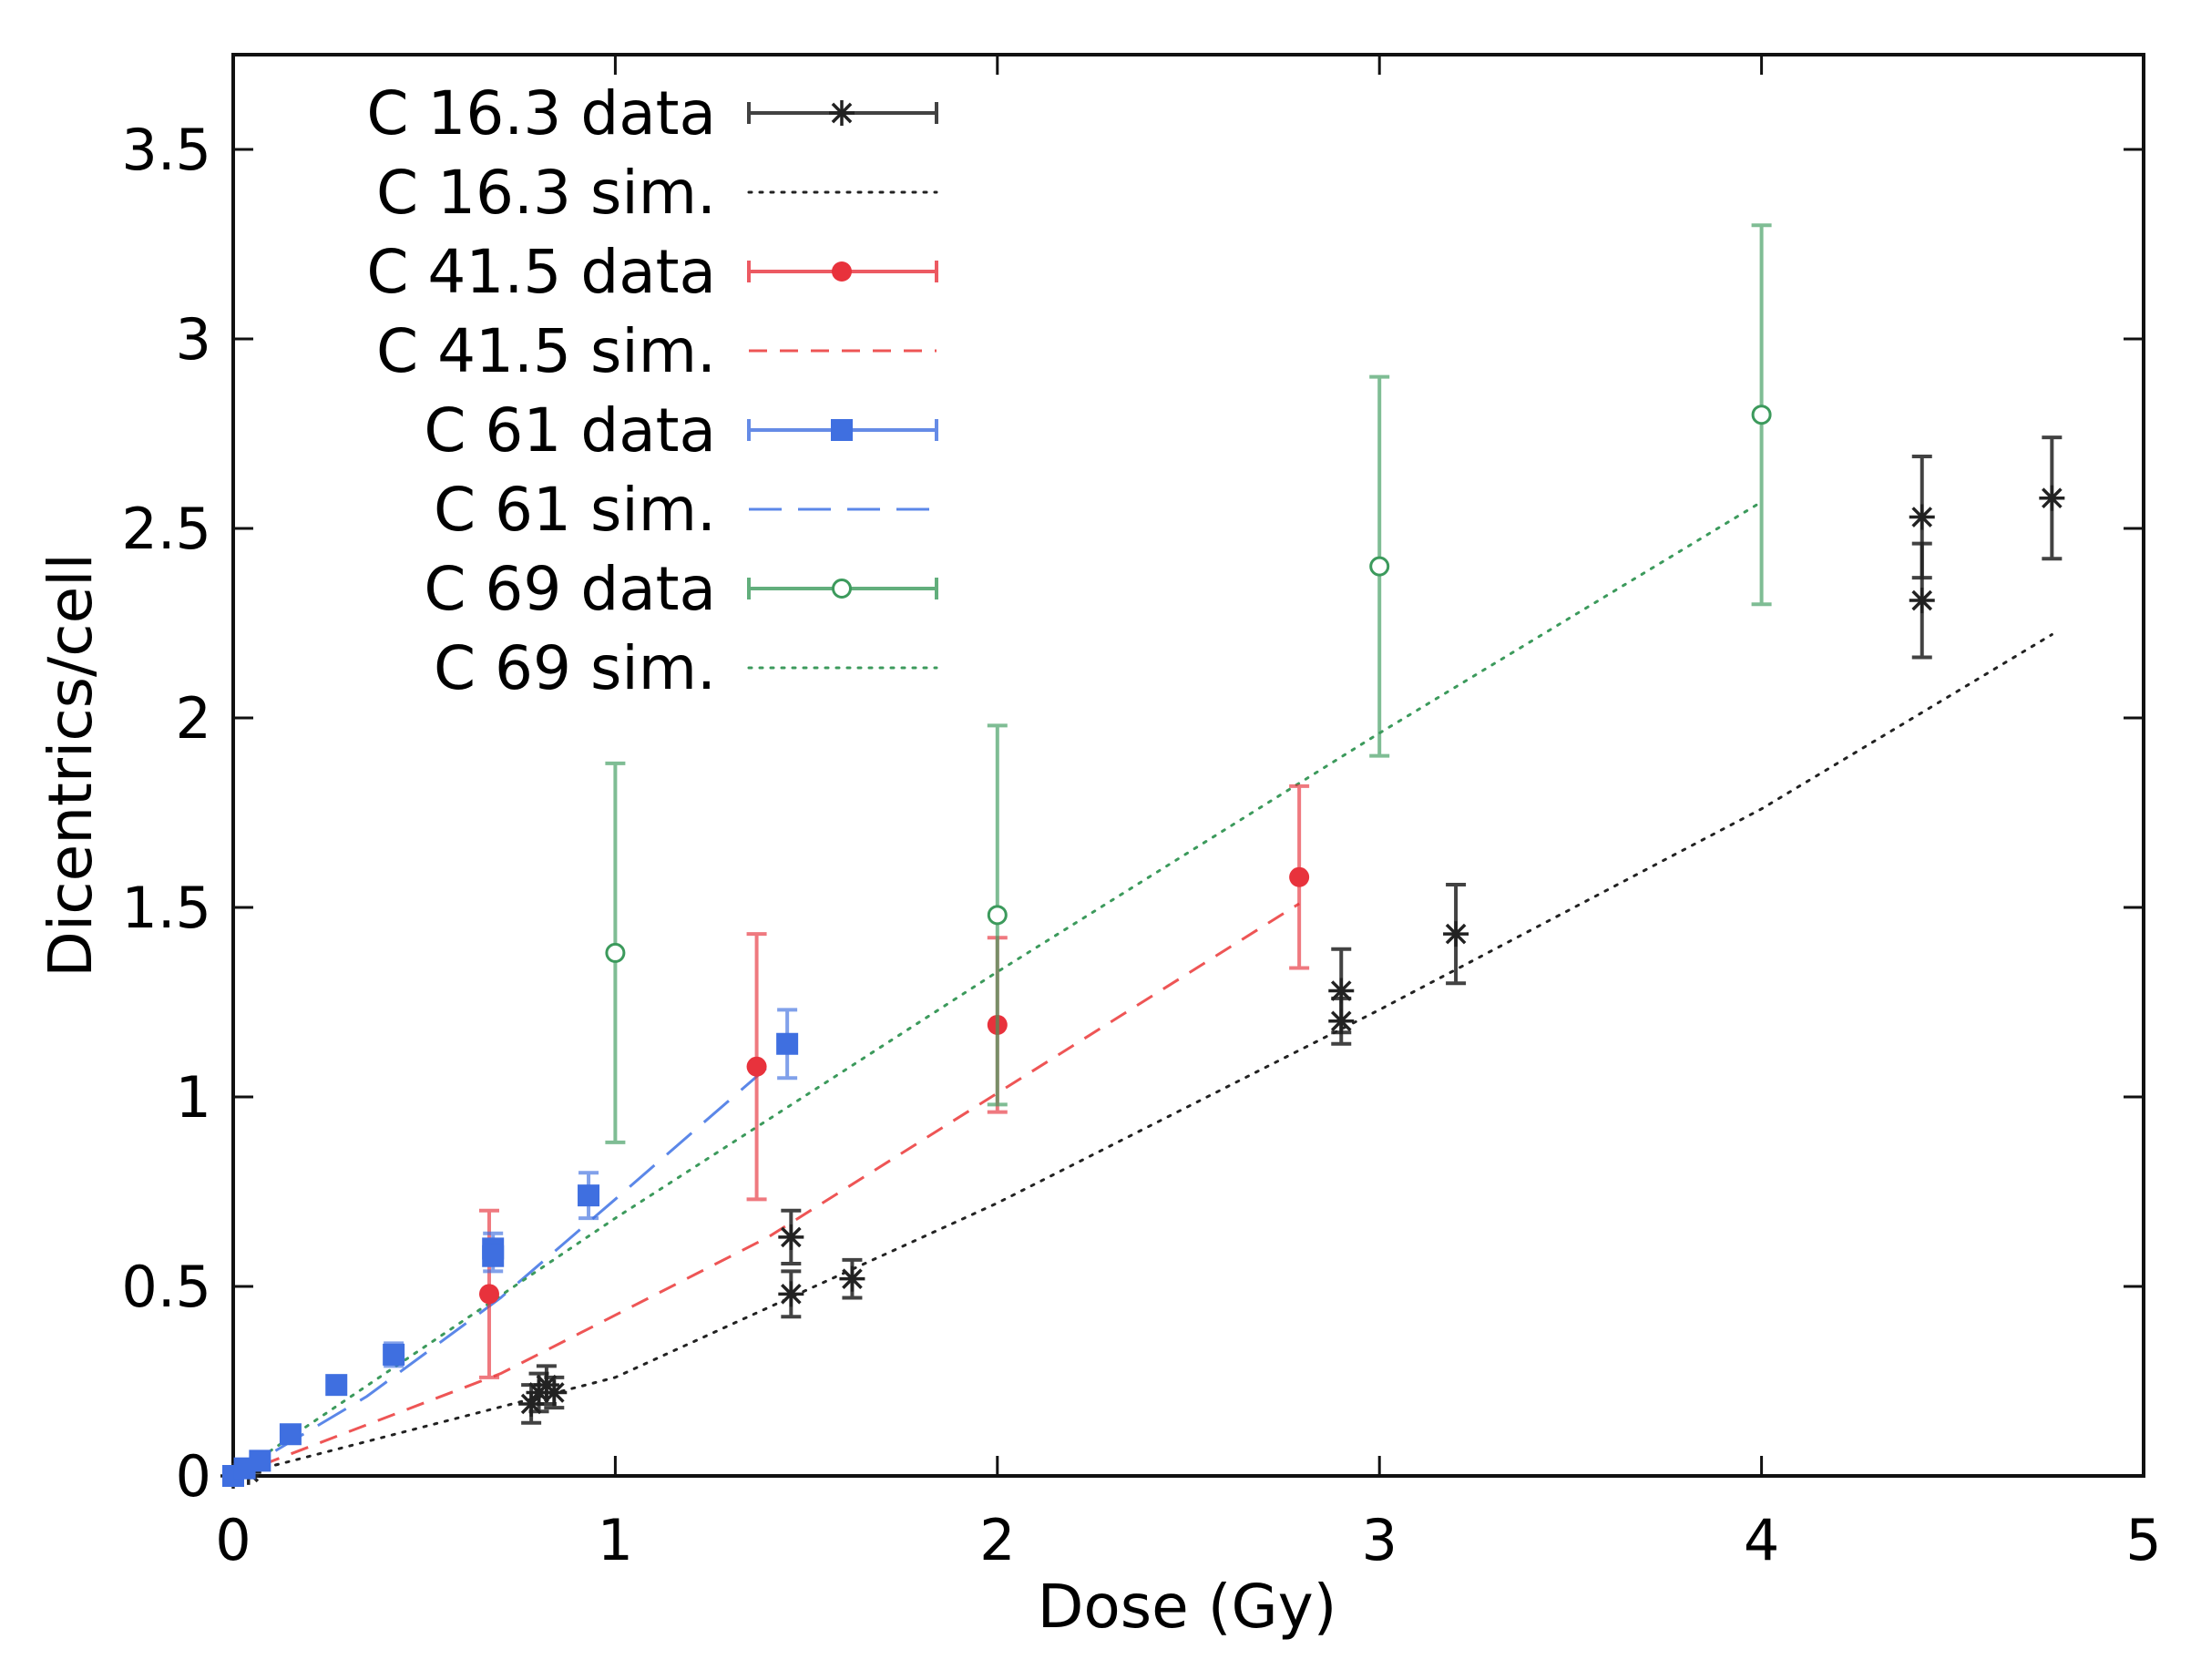 Image resolution: width=2201 pixels, height=1680 pixels. I want to click on legend-item: C 69 data, so click(681, 589).